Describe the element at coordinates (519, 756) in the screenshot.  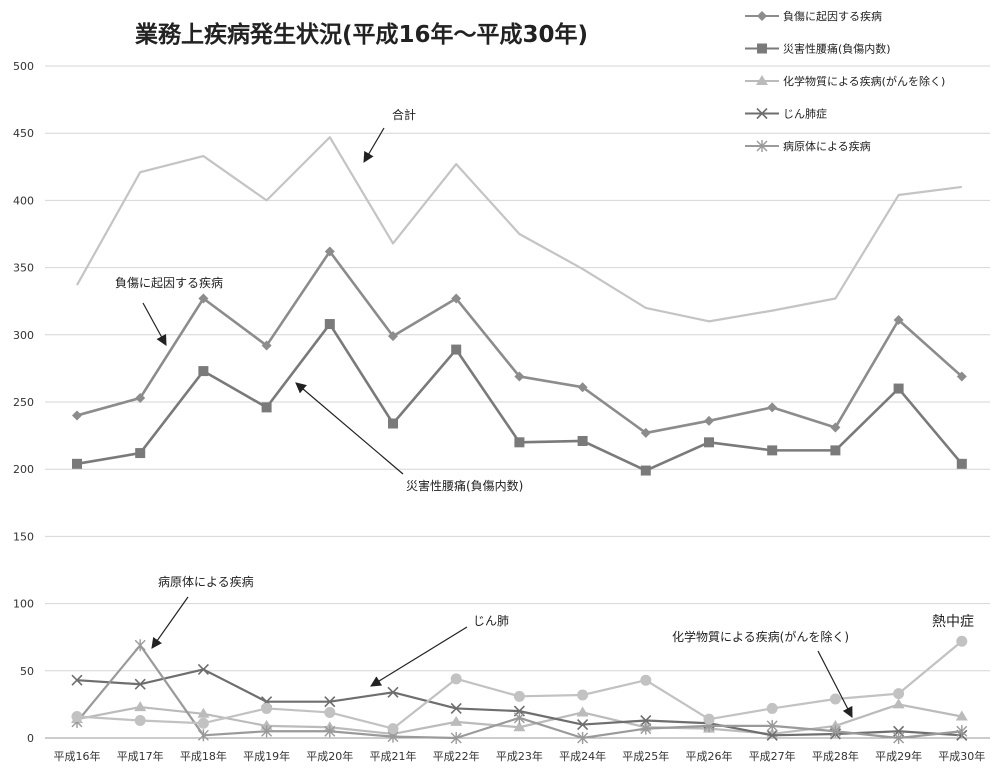
I see `x-tick-label-7: 平成23年` at that location.